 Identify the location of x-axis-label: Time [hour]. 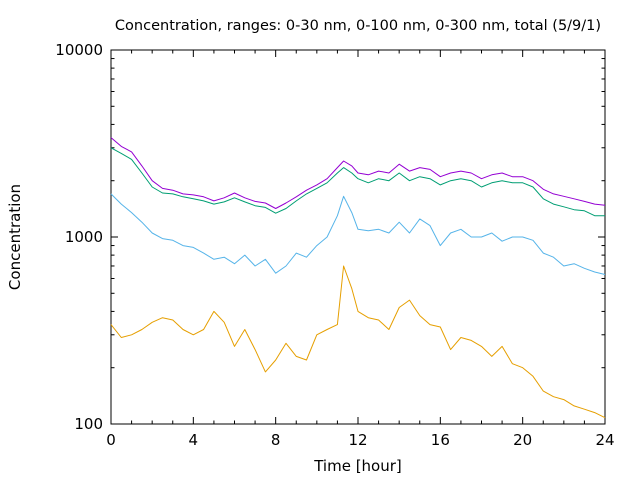
(357, 466).